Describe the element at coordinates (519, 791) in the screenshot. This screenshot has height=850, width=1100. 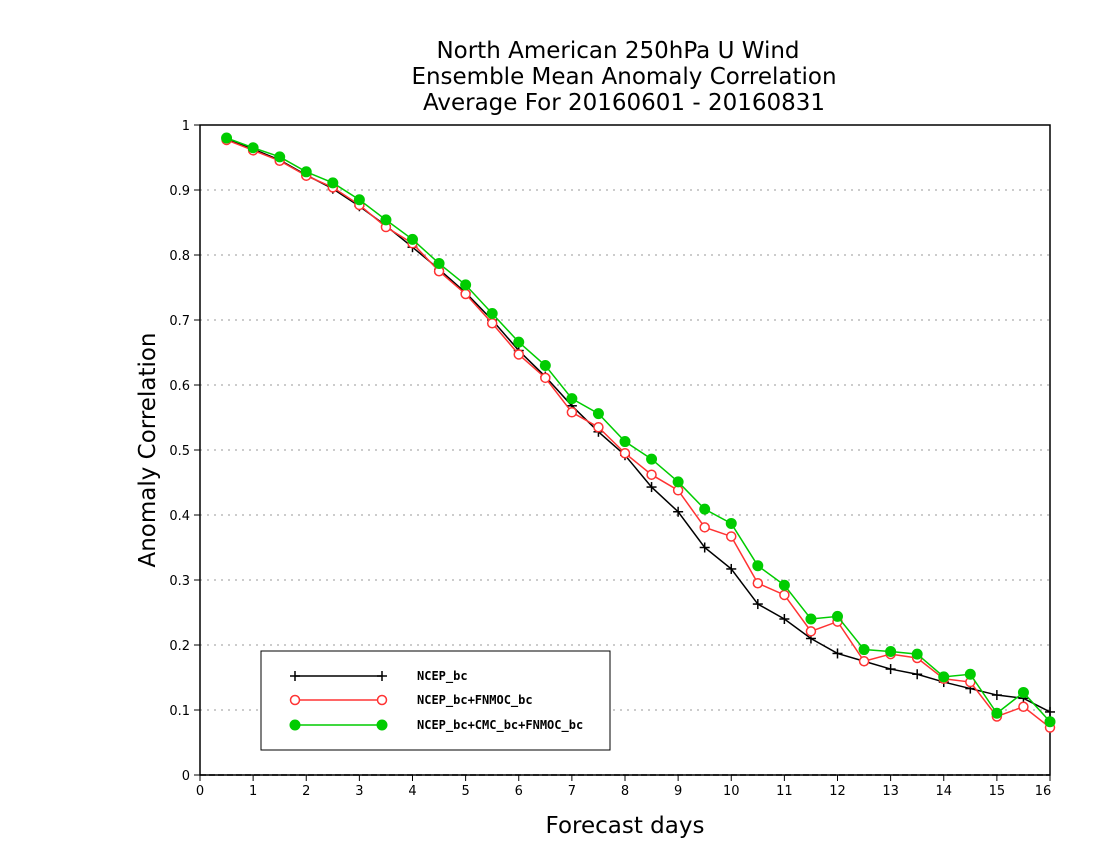
I see `x-tick-label: 6` at that location.